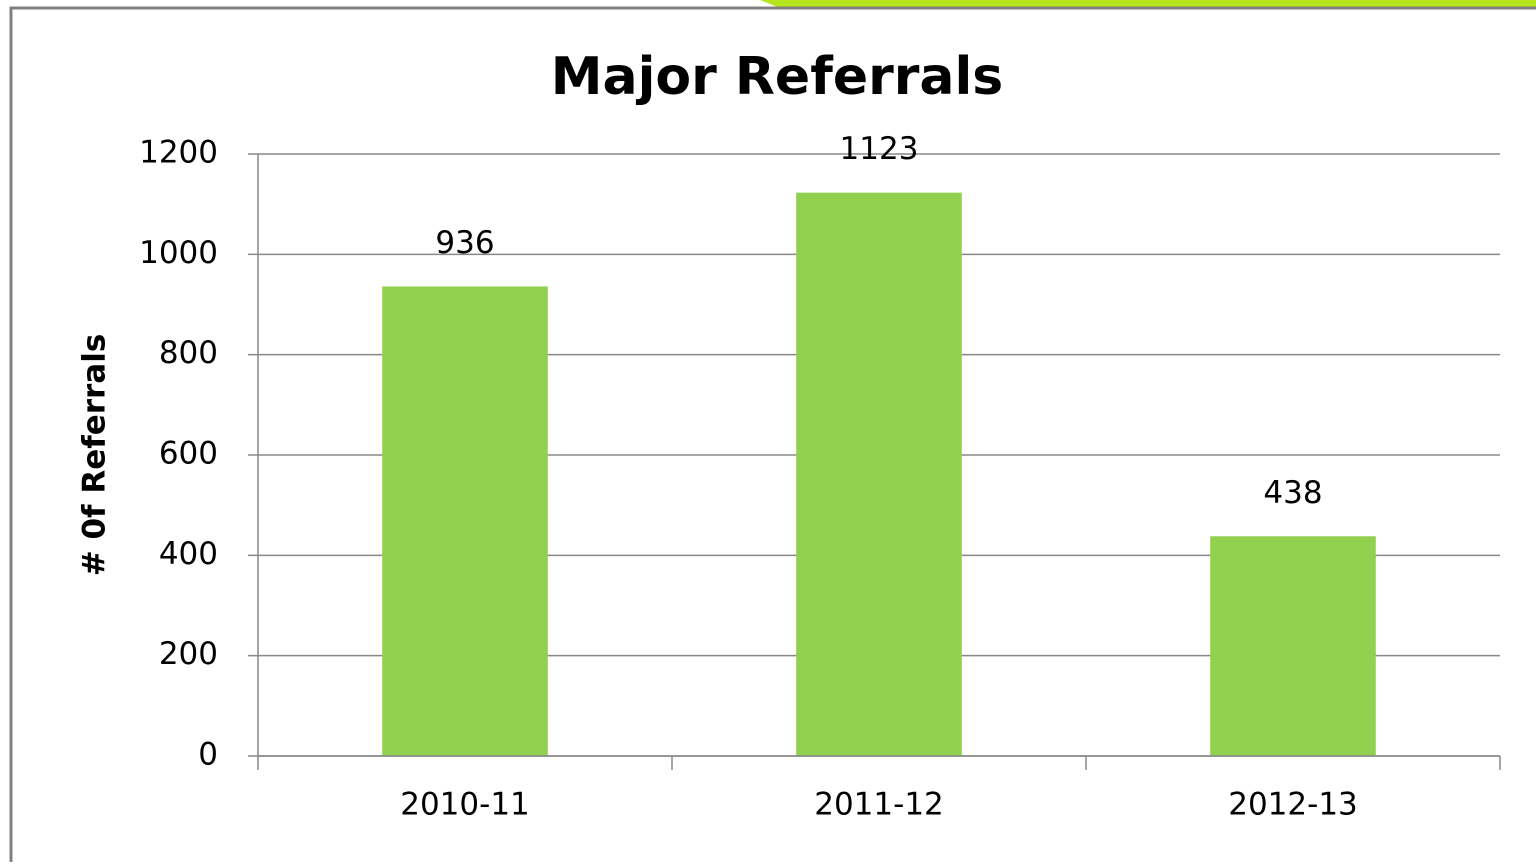 The width and height of the screenshot is (1536, 866). I want to click on y-tick-label: 1200, so click(178, 153).